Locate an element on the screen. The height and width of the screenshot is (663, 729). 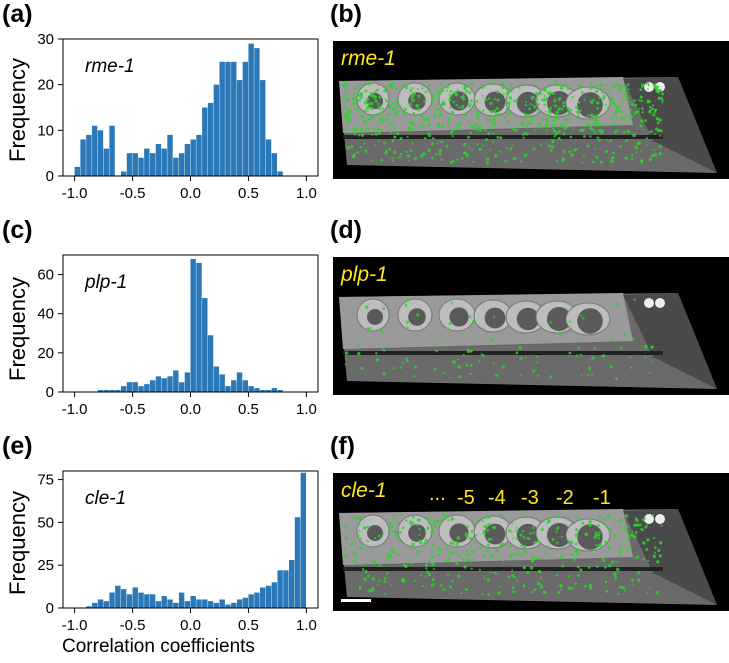
panel-label-c: (c) is located at coordinates (17, 230).